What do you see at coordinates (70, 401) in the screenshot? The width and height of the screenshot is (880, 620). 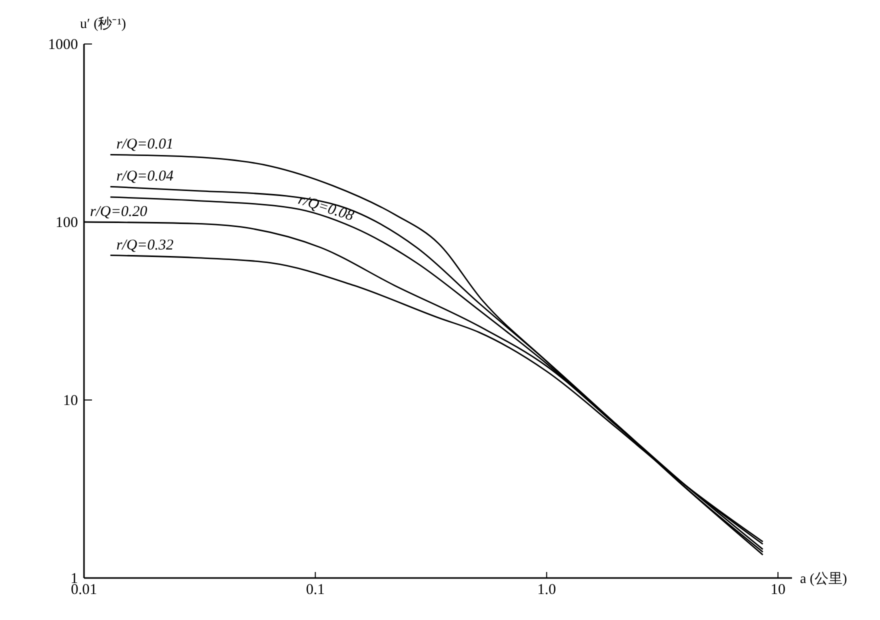 I see `y-tick-label: 10` at bounding box center [70, 401].